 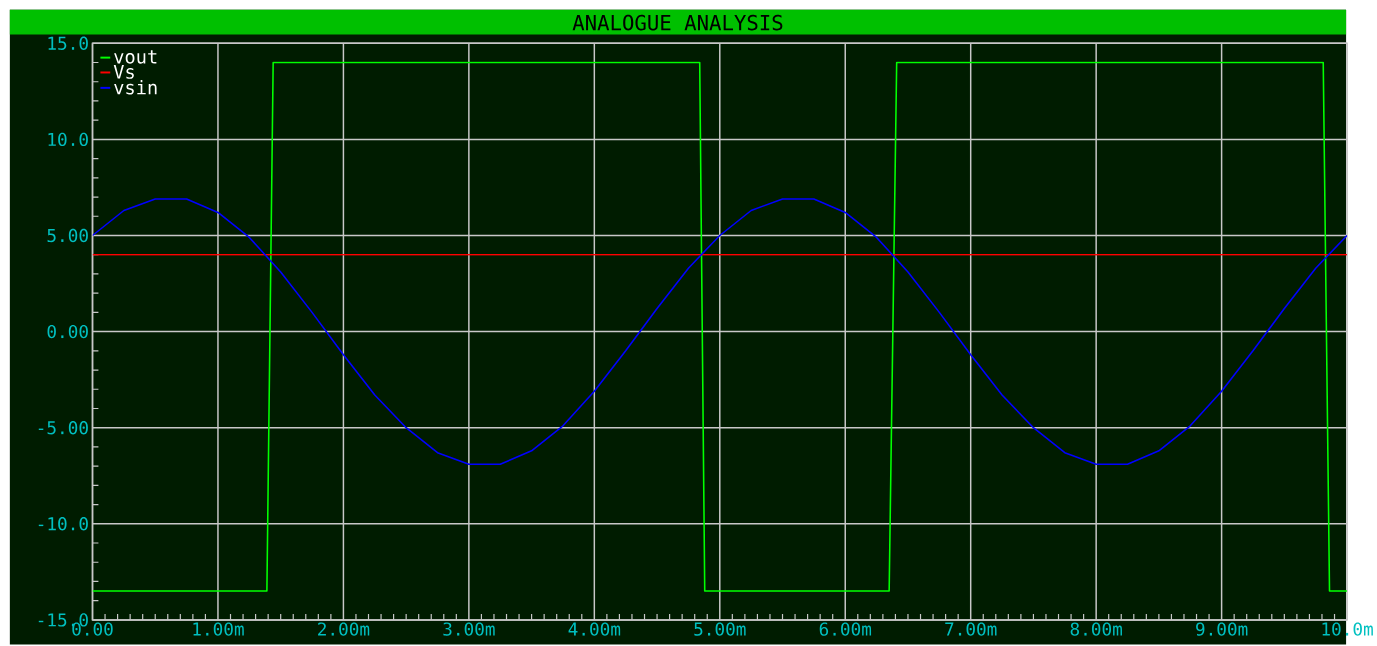 I want to click on y-tick-label: 15.0, so click(x=68, y=43).